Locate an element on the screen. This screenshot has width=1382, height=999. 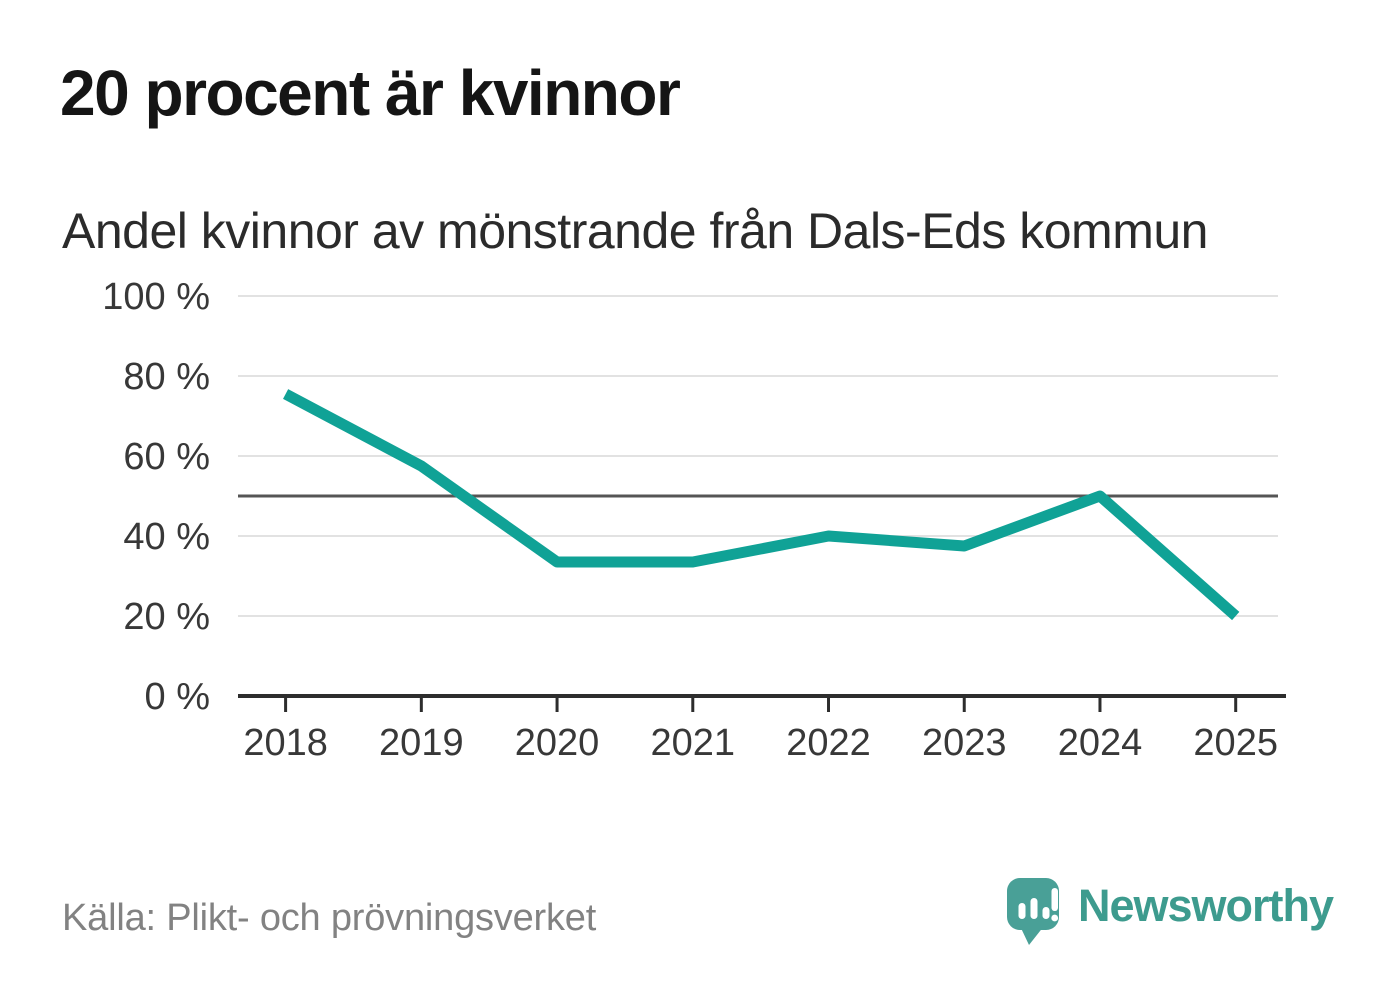
chart-title: 20 procent är kvinnor is located at coordinates (370, 93).